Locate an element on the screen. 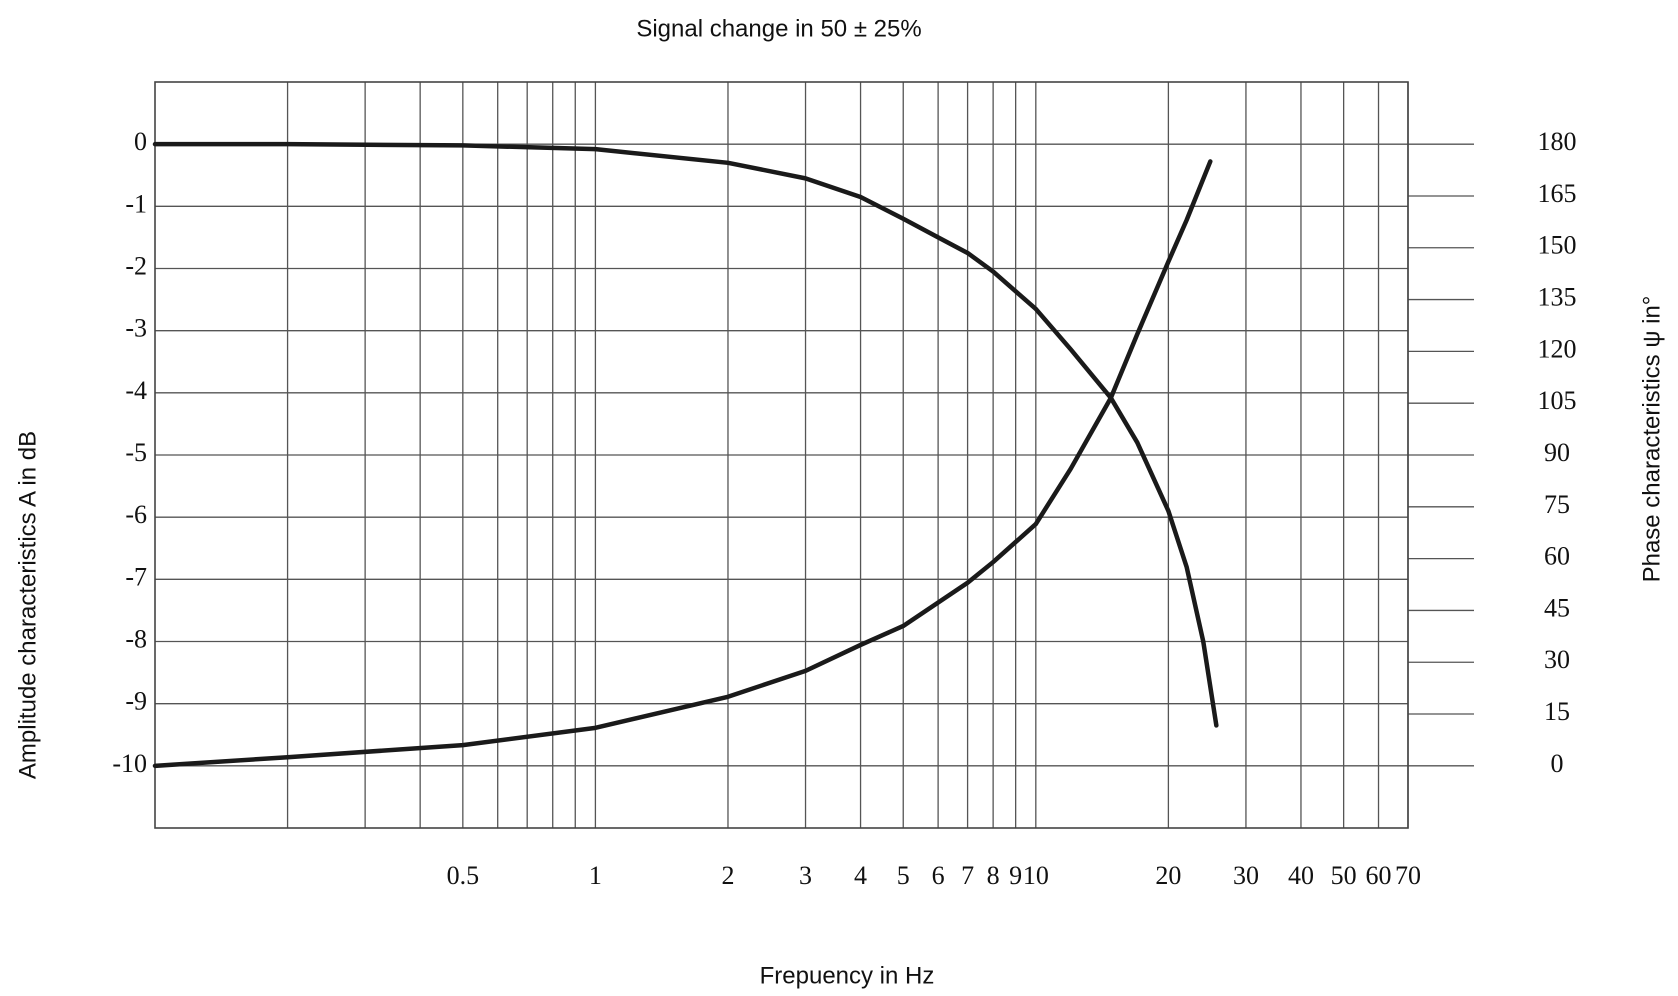 The height and width of the screenshot is (996, 1678). y-tick-label: -6 is located at coordinates (136, 514).